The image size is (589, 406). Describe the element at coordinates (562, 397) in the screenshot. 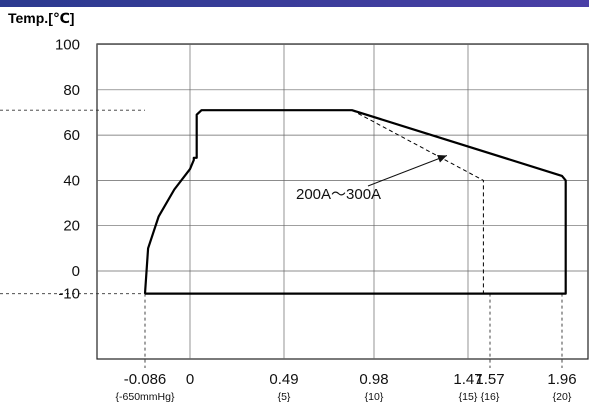

I see `x-tick-sublabel: {20}` at that location.